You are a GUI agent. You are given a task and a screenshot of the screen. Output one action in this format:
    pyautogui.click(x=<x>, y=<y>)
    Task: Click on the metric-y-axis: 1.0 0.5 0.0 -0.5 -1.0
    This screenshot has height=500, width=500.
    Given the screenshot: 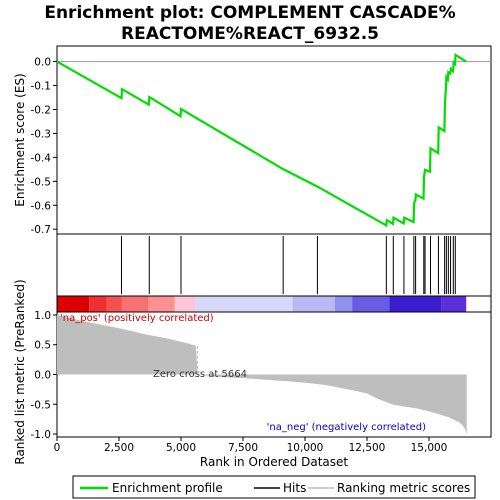 What is the action you would take?
    pyautogui.click(x=44, y=375)
    